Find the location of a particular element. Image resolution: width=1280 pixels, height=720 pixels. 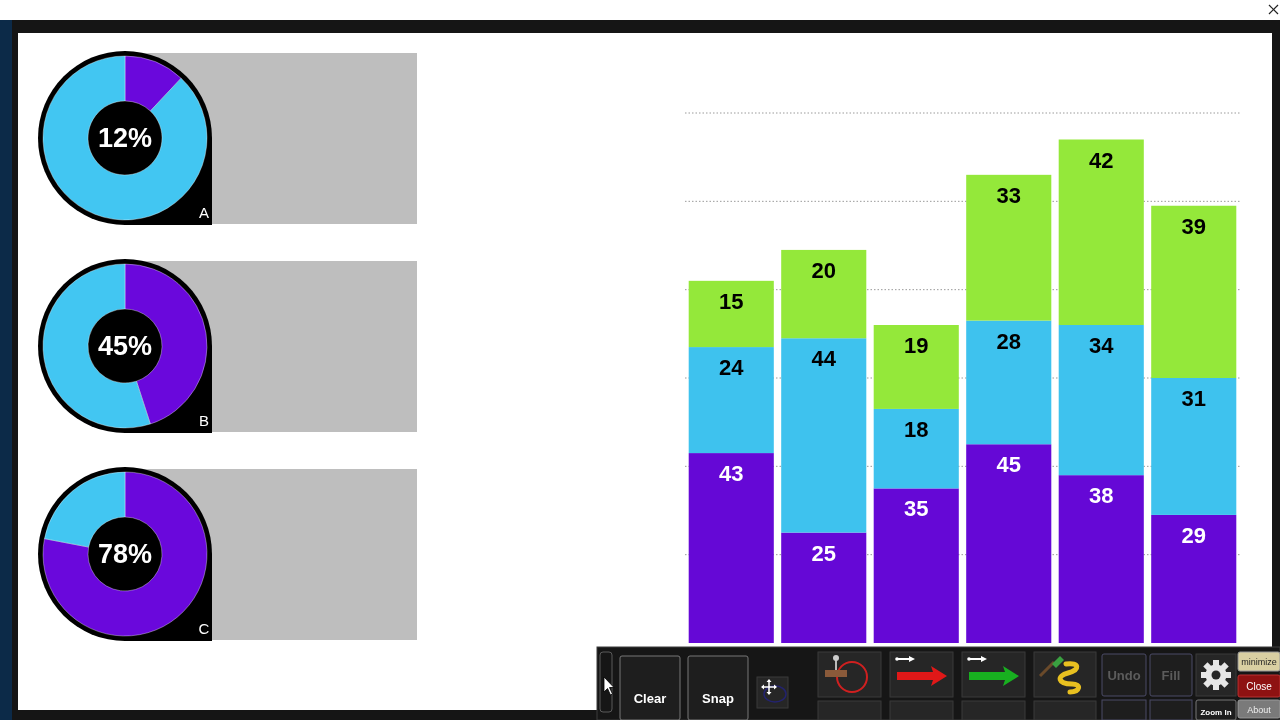

text: 78% is located at coordinates (125, 554).